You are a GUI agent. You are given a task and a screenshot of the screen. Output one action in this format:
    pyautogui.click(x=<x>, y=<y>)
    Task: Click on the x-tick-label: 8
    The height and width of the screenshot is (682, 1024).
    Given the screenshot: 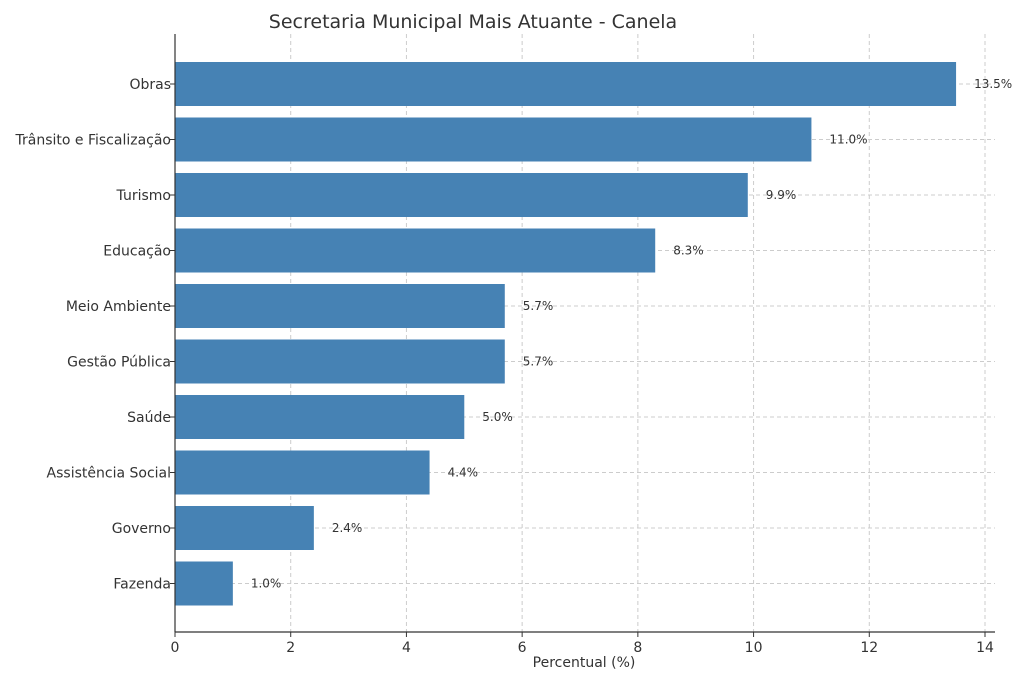 What is the action you would take?
    pyautogui.click(x=637, y=648)
    